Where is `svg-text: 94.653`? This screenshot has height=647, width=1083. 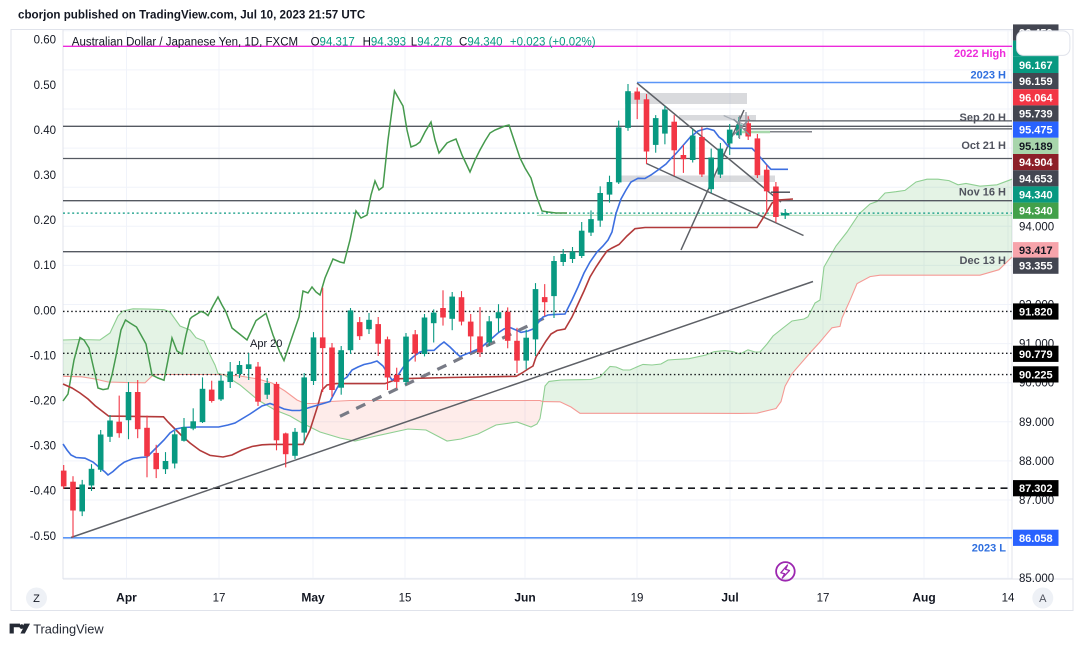
svg-text: 94.653 is located at coordinates (1036, 179).